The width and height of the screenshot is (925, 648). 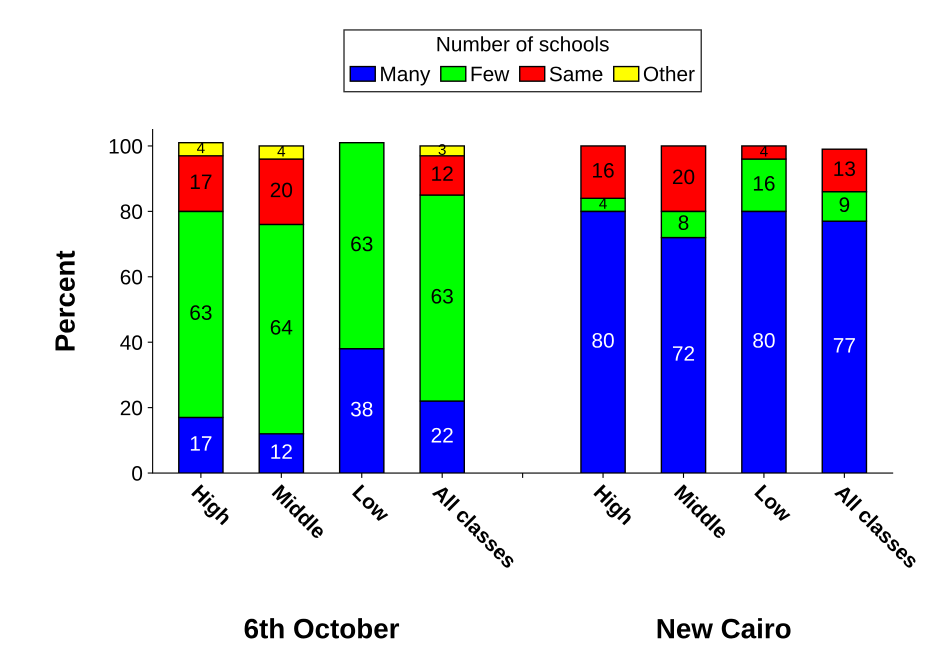 I want to click on y-tick-label: 60, so click(x=131, y=277).